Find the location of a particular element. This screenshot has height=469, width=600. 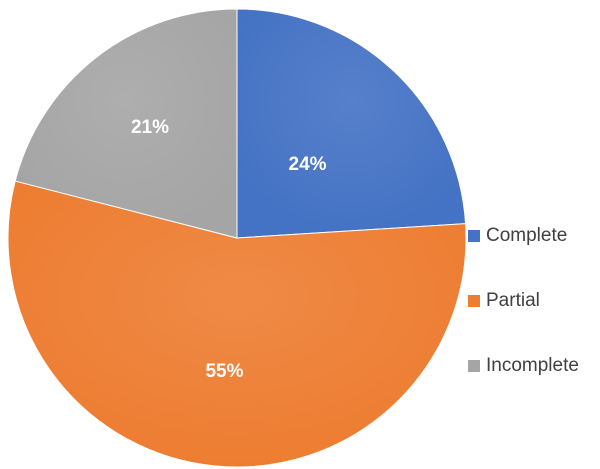

legend-label-complete: Complete is located at coordinates (527, 235).